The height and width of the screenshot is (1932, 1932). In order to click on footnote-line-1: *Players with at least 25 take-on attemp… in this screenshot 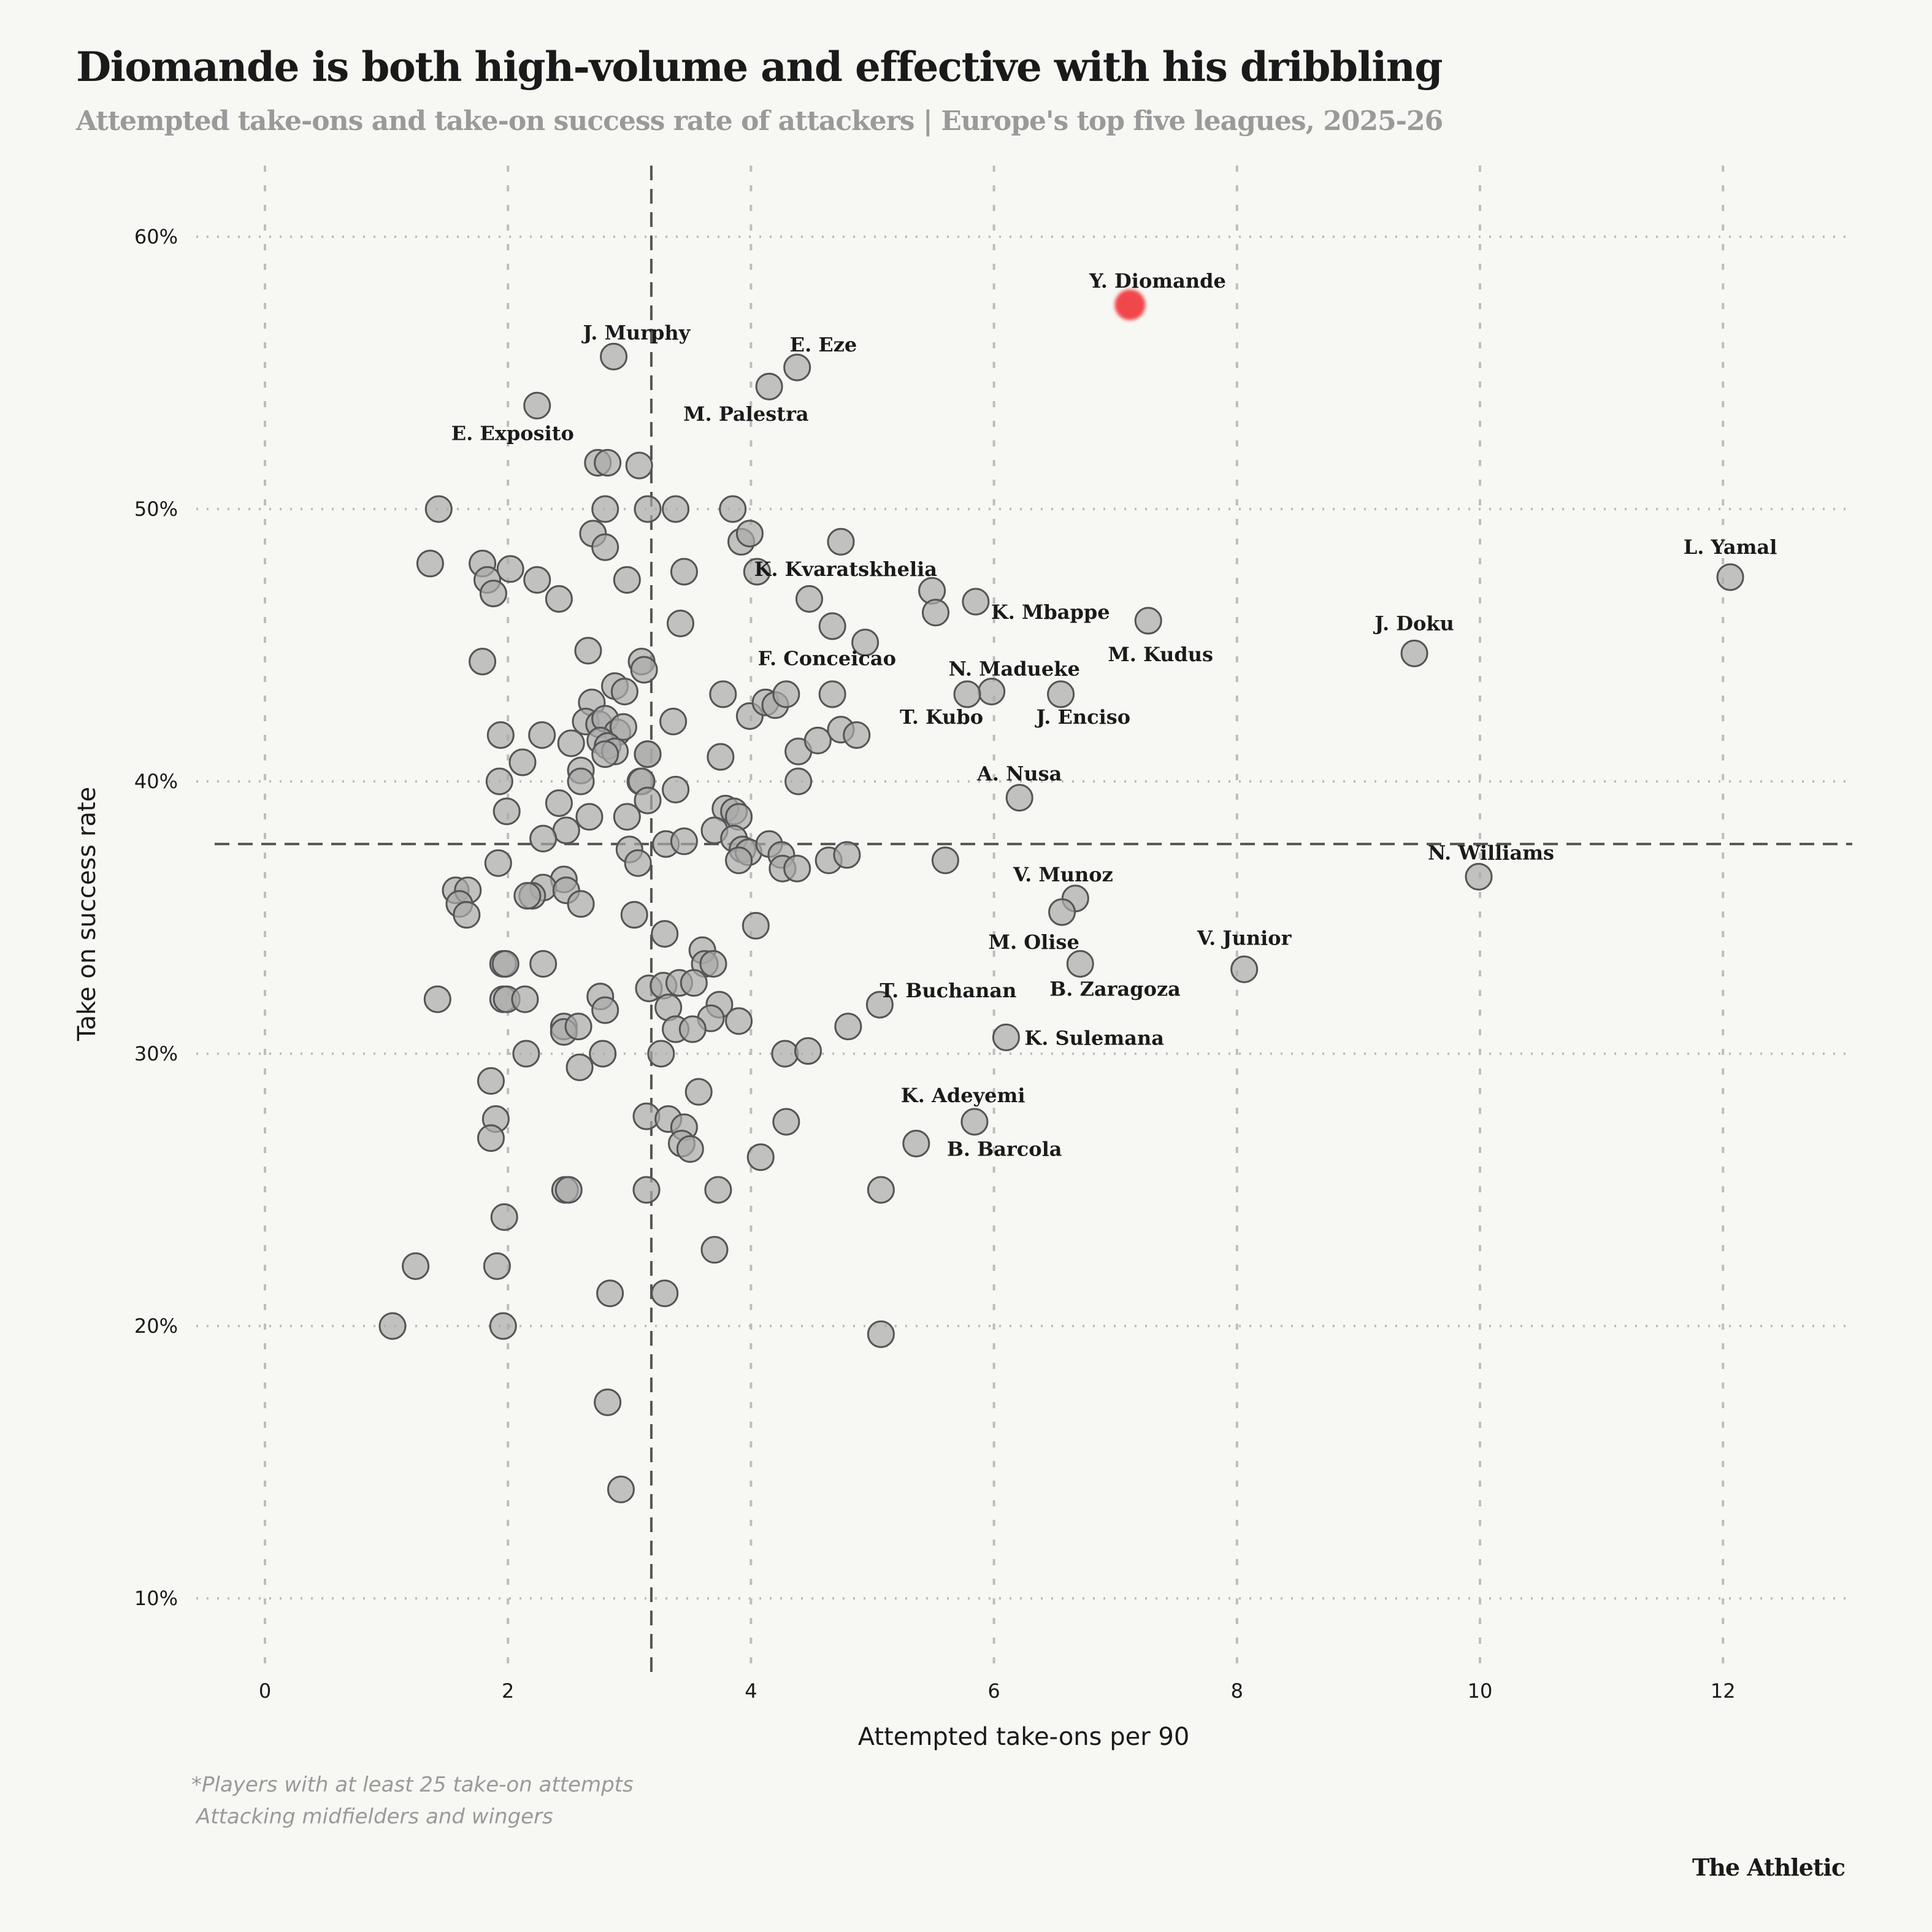, I will do `click(412, 1785)`.